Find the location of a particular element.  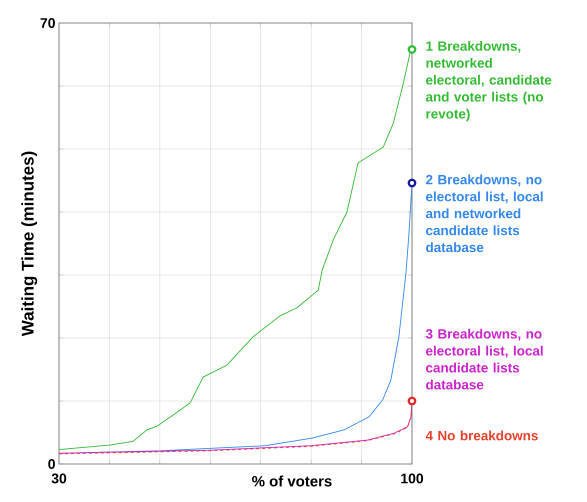

x-tick-label: 30 is located at coordinates (59, 479).